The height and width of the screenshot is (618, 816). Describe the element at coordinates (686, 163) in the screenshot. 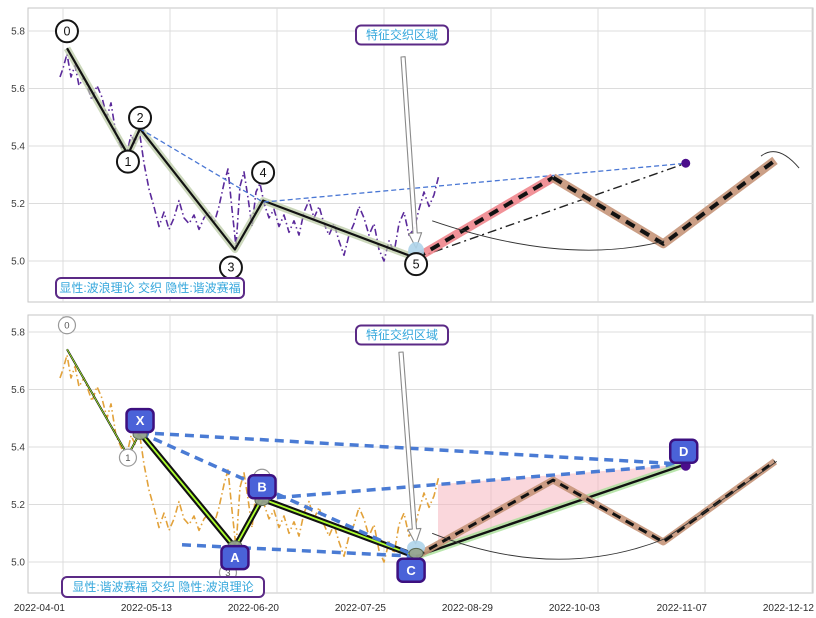

I see `target-dot` at that location.